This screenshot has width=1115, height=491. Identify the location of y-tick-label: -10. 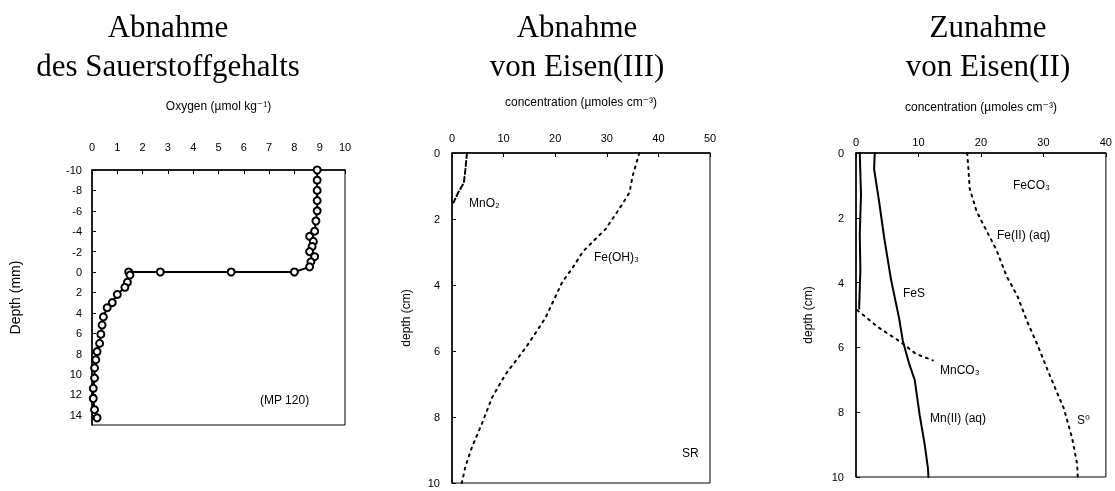
(74, 170).